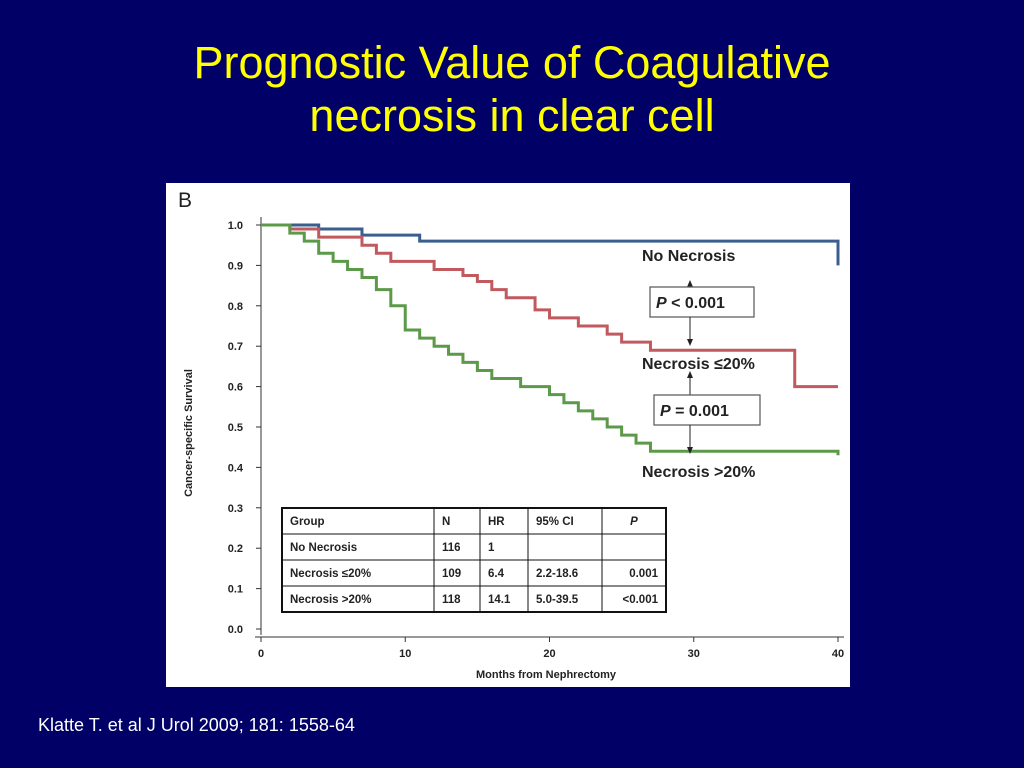  Describe the element at coordinates (235, 509) in the screenshot. I see `y-tick-label: 0.3` at that location.